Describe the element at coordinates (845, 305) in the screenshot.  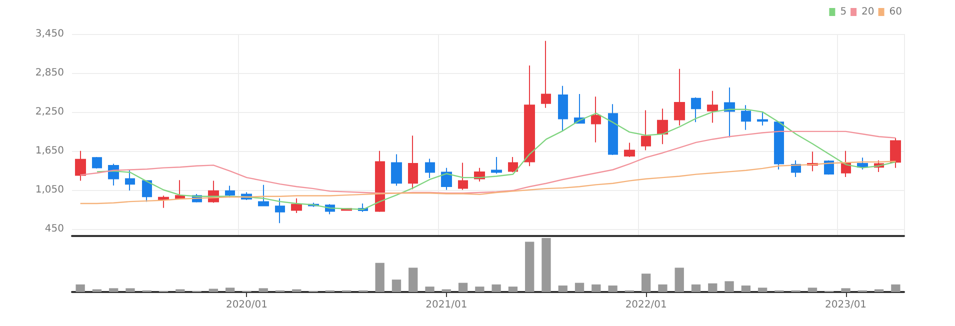
I see `x-tick-label: 2023/01` at that location.